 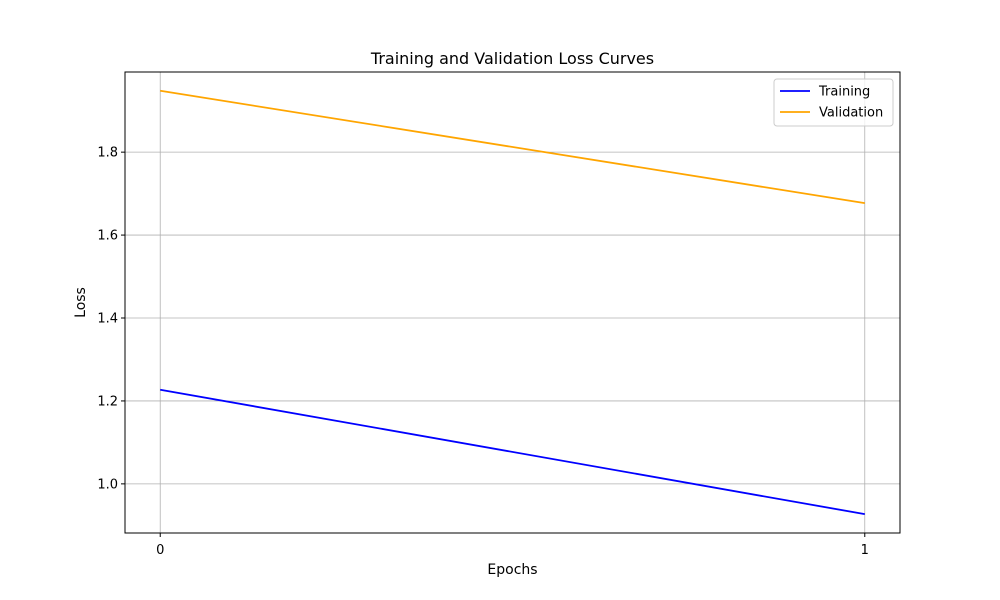 I want to click on y-tick-label: 1.2, so click(x=107, y=401).